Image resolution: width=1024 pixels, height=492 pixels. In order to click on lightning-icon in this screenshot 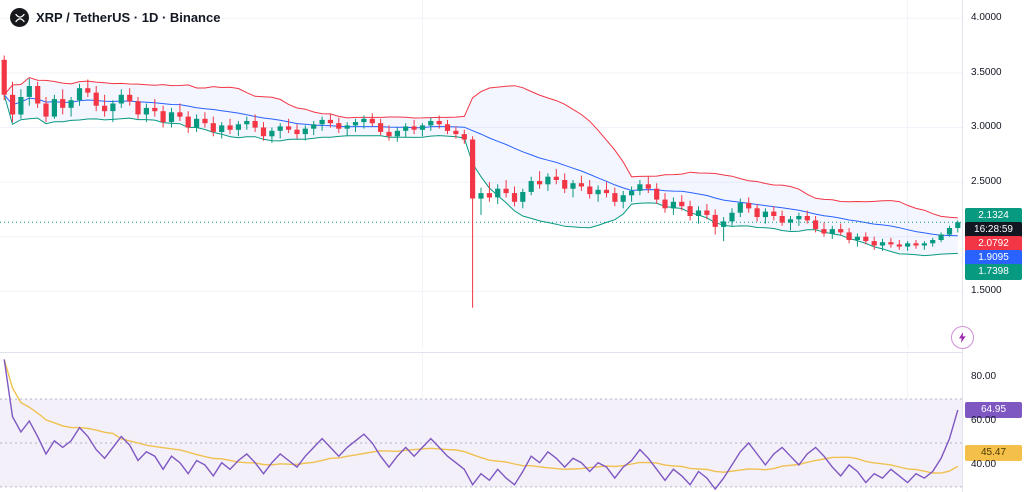, I will do `click(962, 337)`.